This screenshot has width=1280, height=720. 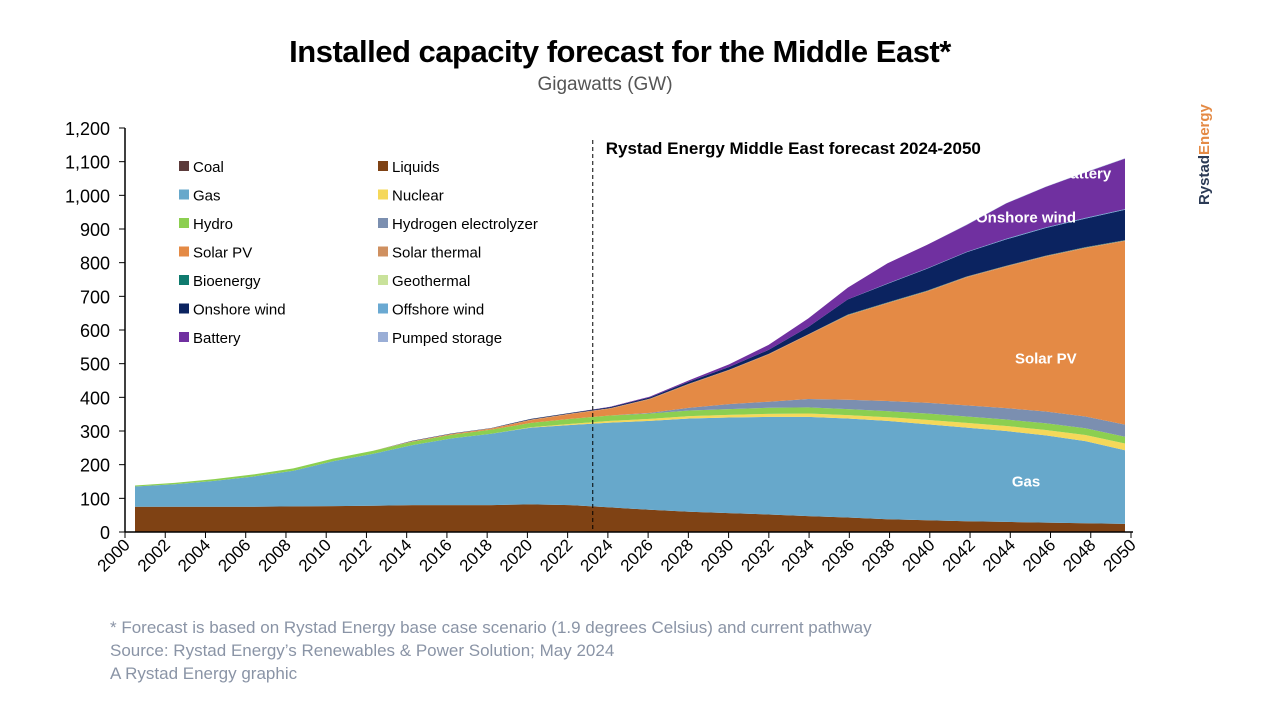 What do you see at coordinates (516, 555) in the screenshot?
I see `x-tick-label: 2020` at bounding box center [516, 555].